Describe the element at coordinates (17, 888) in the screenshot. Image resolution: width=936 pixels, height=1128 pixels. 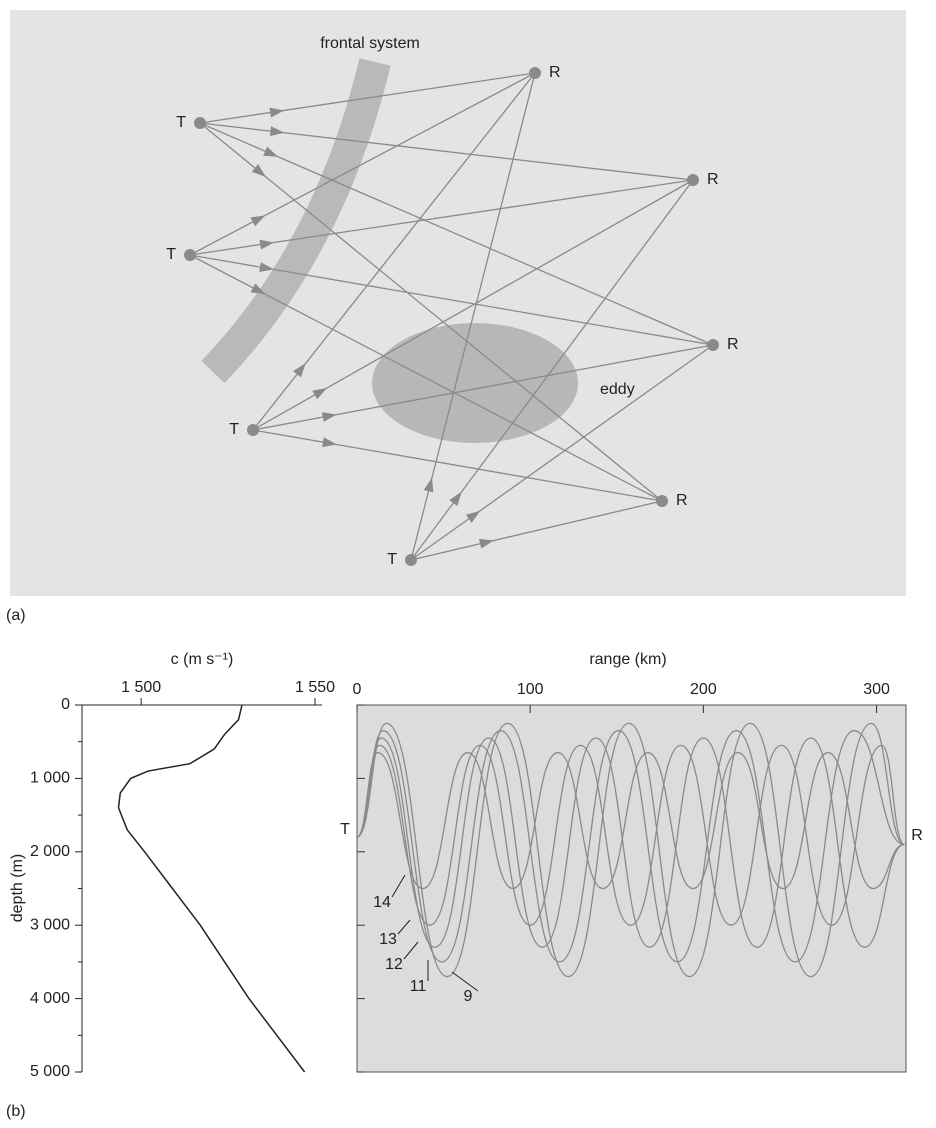
I see `y-axis-label: depth (m)` at that location.